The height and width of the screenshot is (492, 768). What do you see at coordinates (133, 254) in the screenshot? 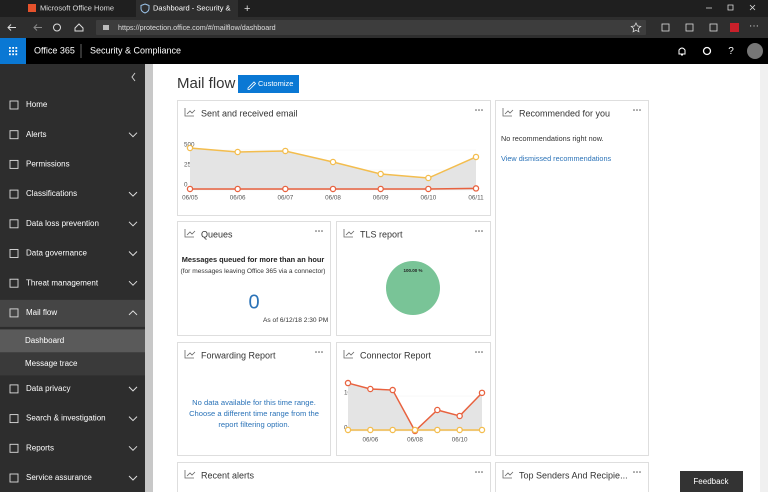
I see `chevron` at bounding box center [133, 254].